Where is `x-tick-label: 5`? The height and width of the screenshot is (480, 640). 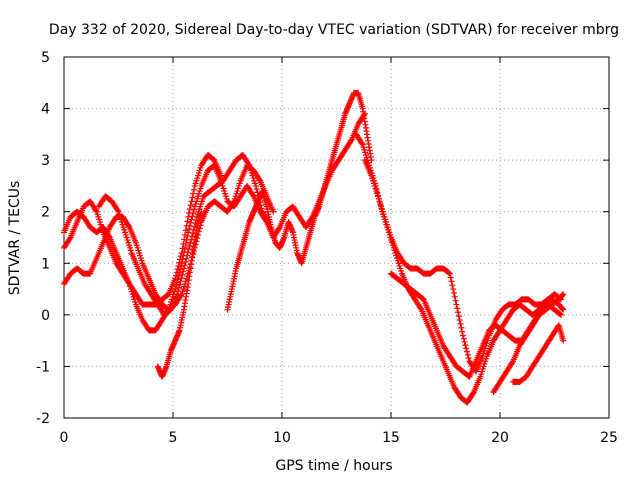
x-tick-label: 5 is located at coordinates (173, 438).